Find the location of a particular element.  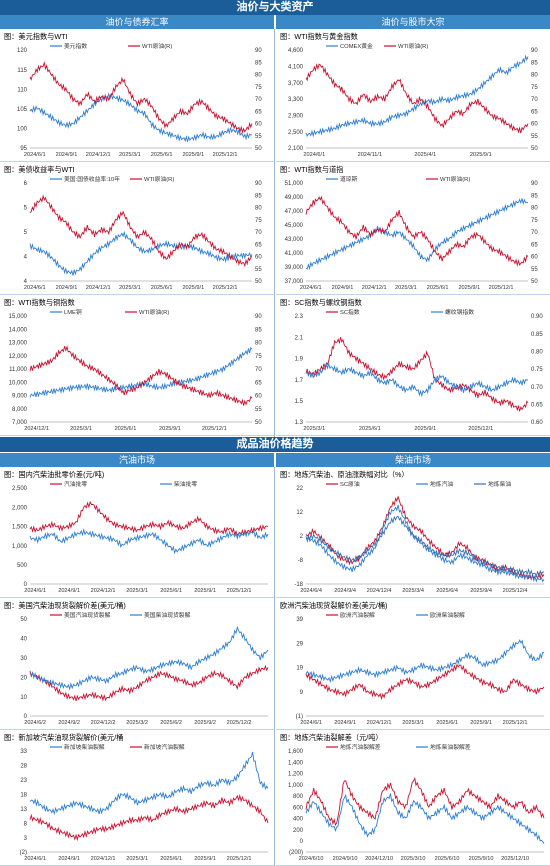

y-tick-left: 9 is located at coordinates (302, 693).